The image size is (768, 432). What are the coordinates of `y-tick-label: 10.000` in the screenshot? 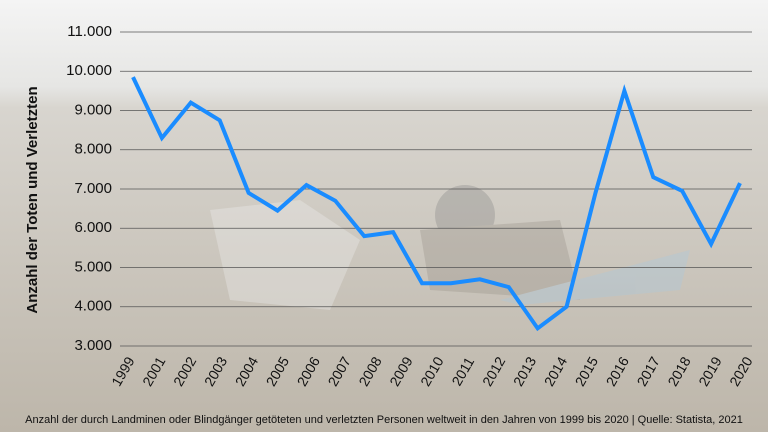 It's located at (89, 70).